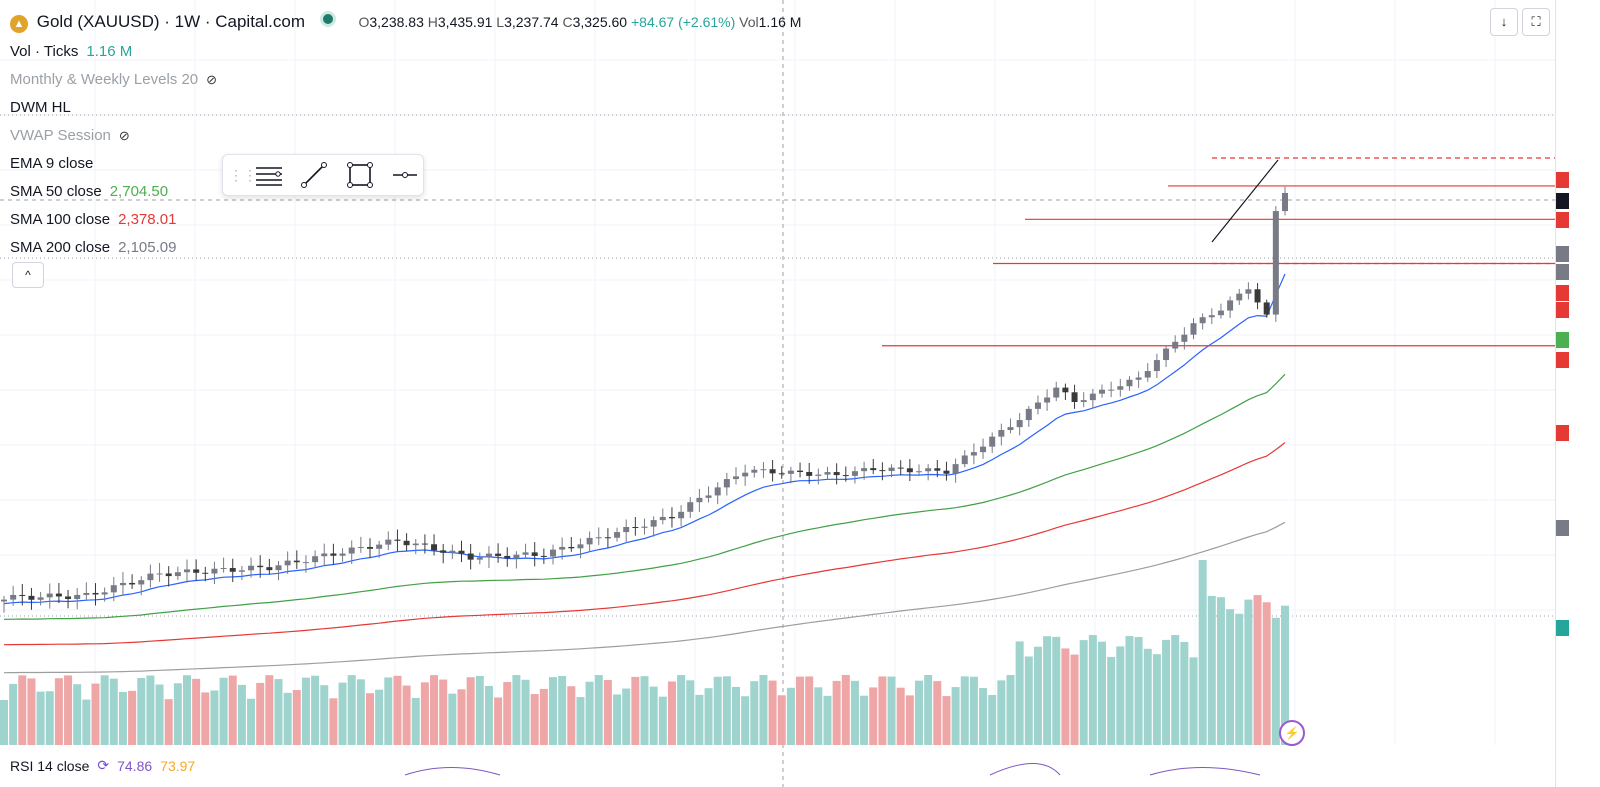  What do you see at coordinates (171, 21) in the screenshot?
I see `symbol-title: Gold (XAUUSD) · 1W · Capital.com` at bounding box center [171, 21].